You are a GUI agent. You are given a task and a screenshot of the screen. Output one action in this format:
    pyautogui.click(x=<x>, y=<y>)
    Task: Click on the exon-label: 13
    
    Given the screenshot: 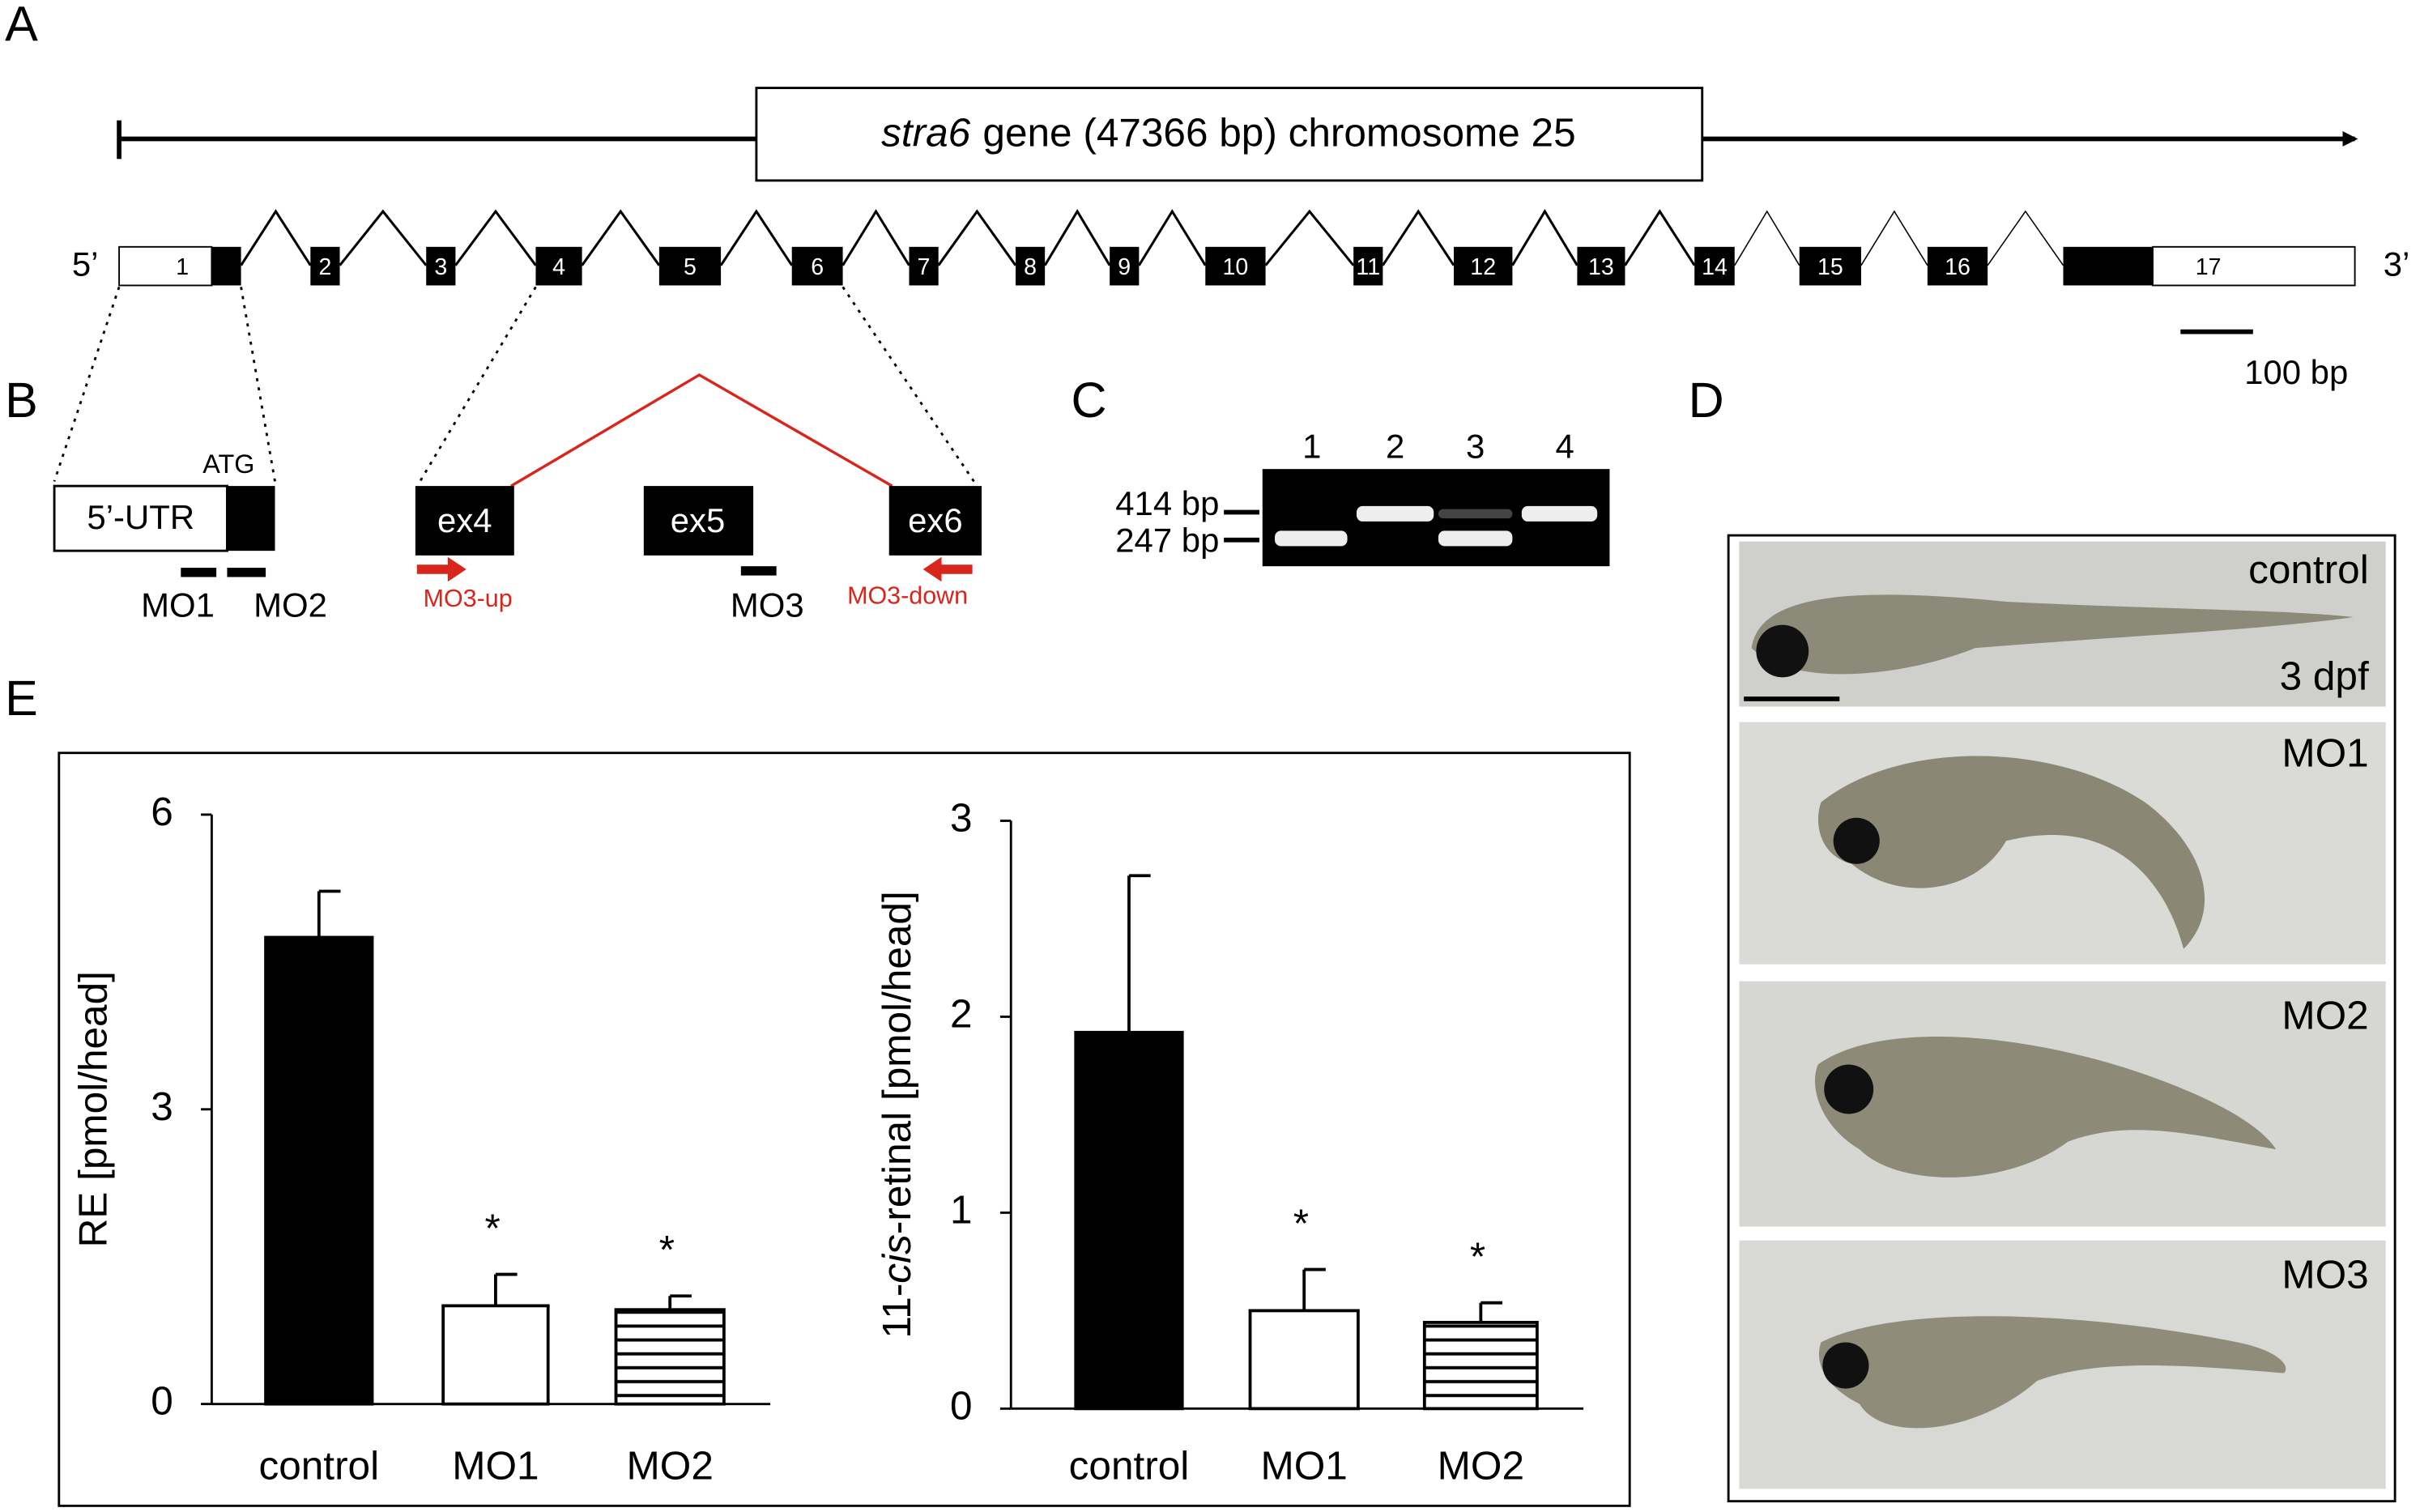 What is the action you would take?
    pyautogui.click(x=1601, y=267)
    